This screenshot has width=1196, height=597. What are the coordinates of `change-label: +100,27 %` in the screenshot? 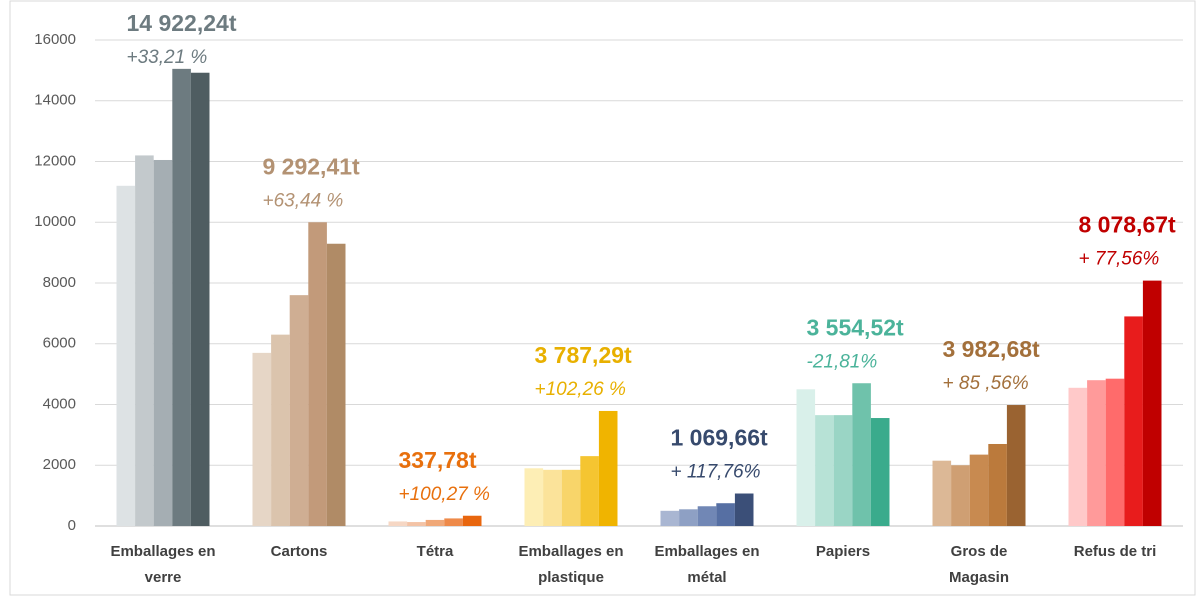 It's located at (444, 494).